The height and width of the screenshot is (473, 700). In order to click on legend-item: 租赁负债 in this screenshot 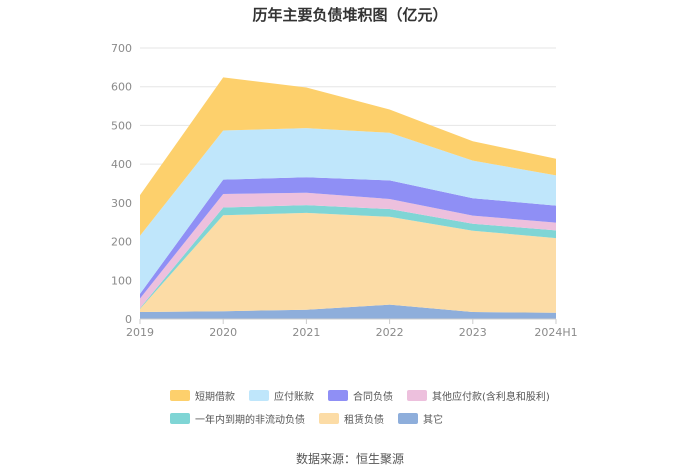, I will do `click(351, 418)`.